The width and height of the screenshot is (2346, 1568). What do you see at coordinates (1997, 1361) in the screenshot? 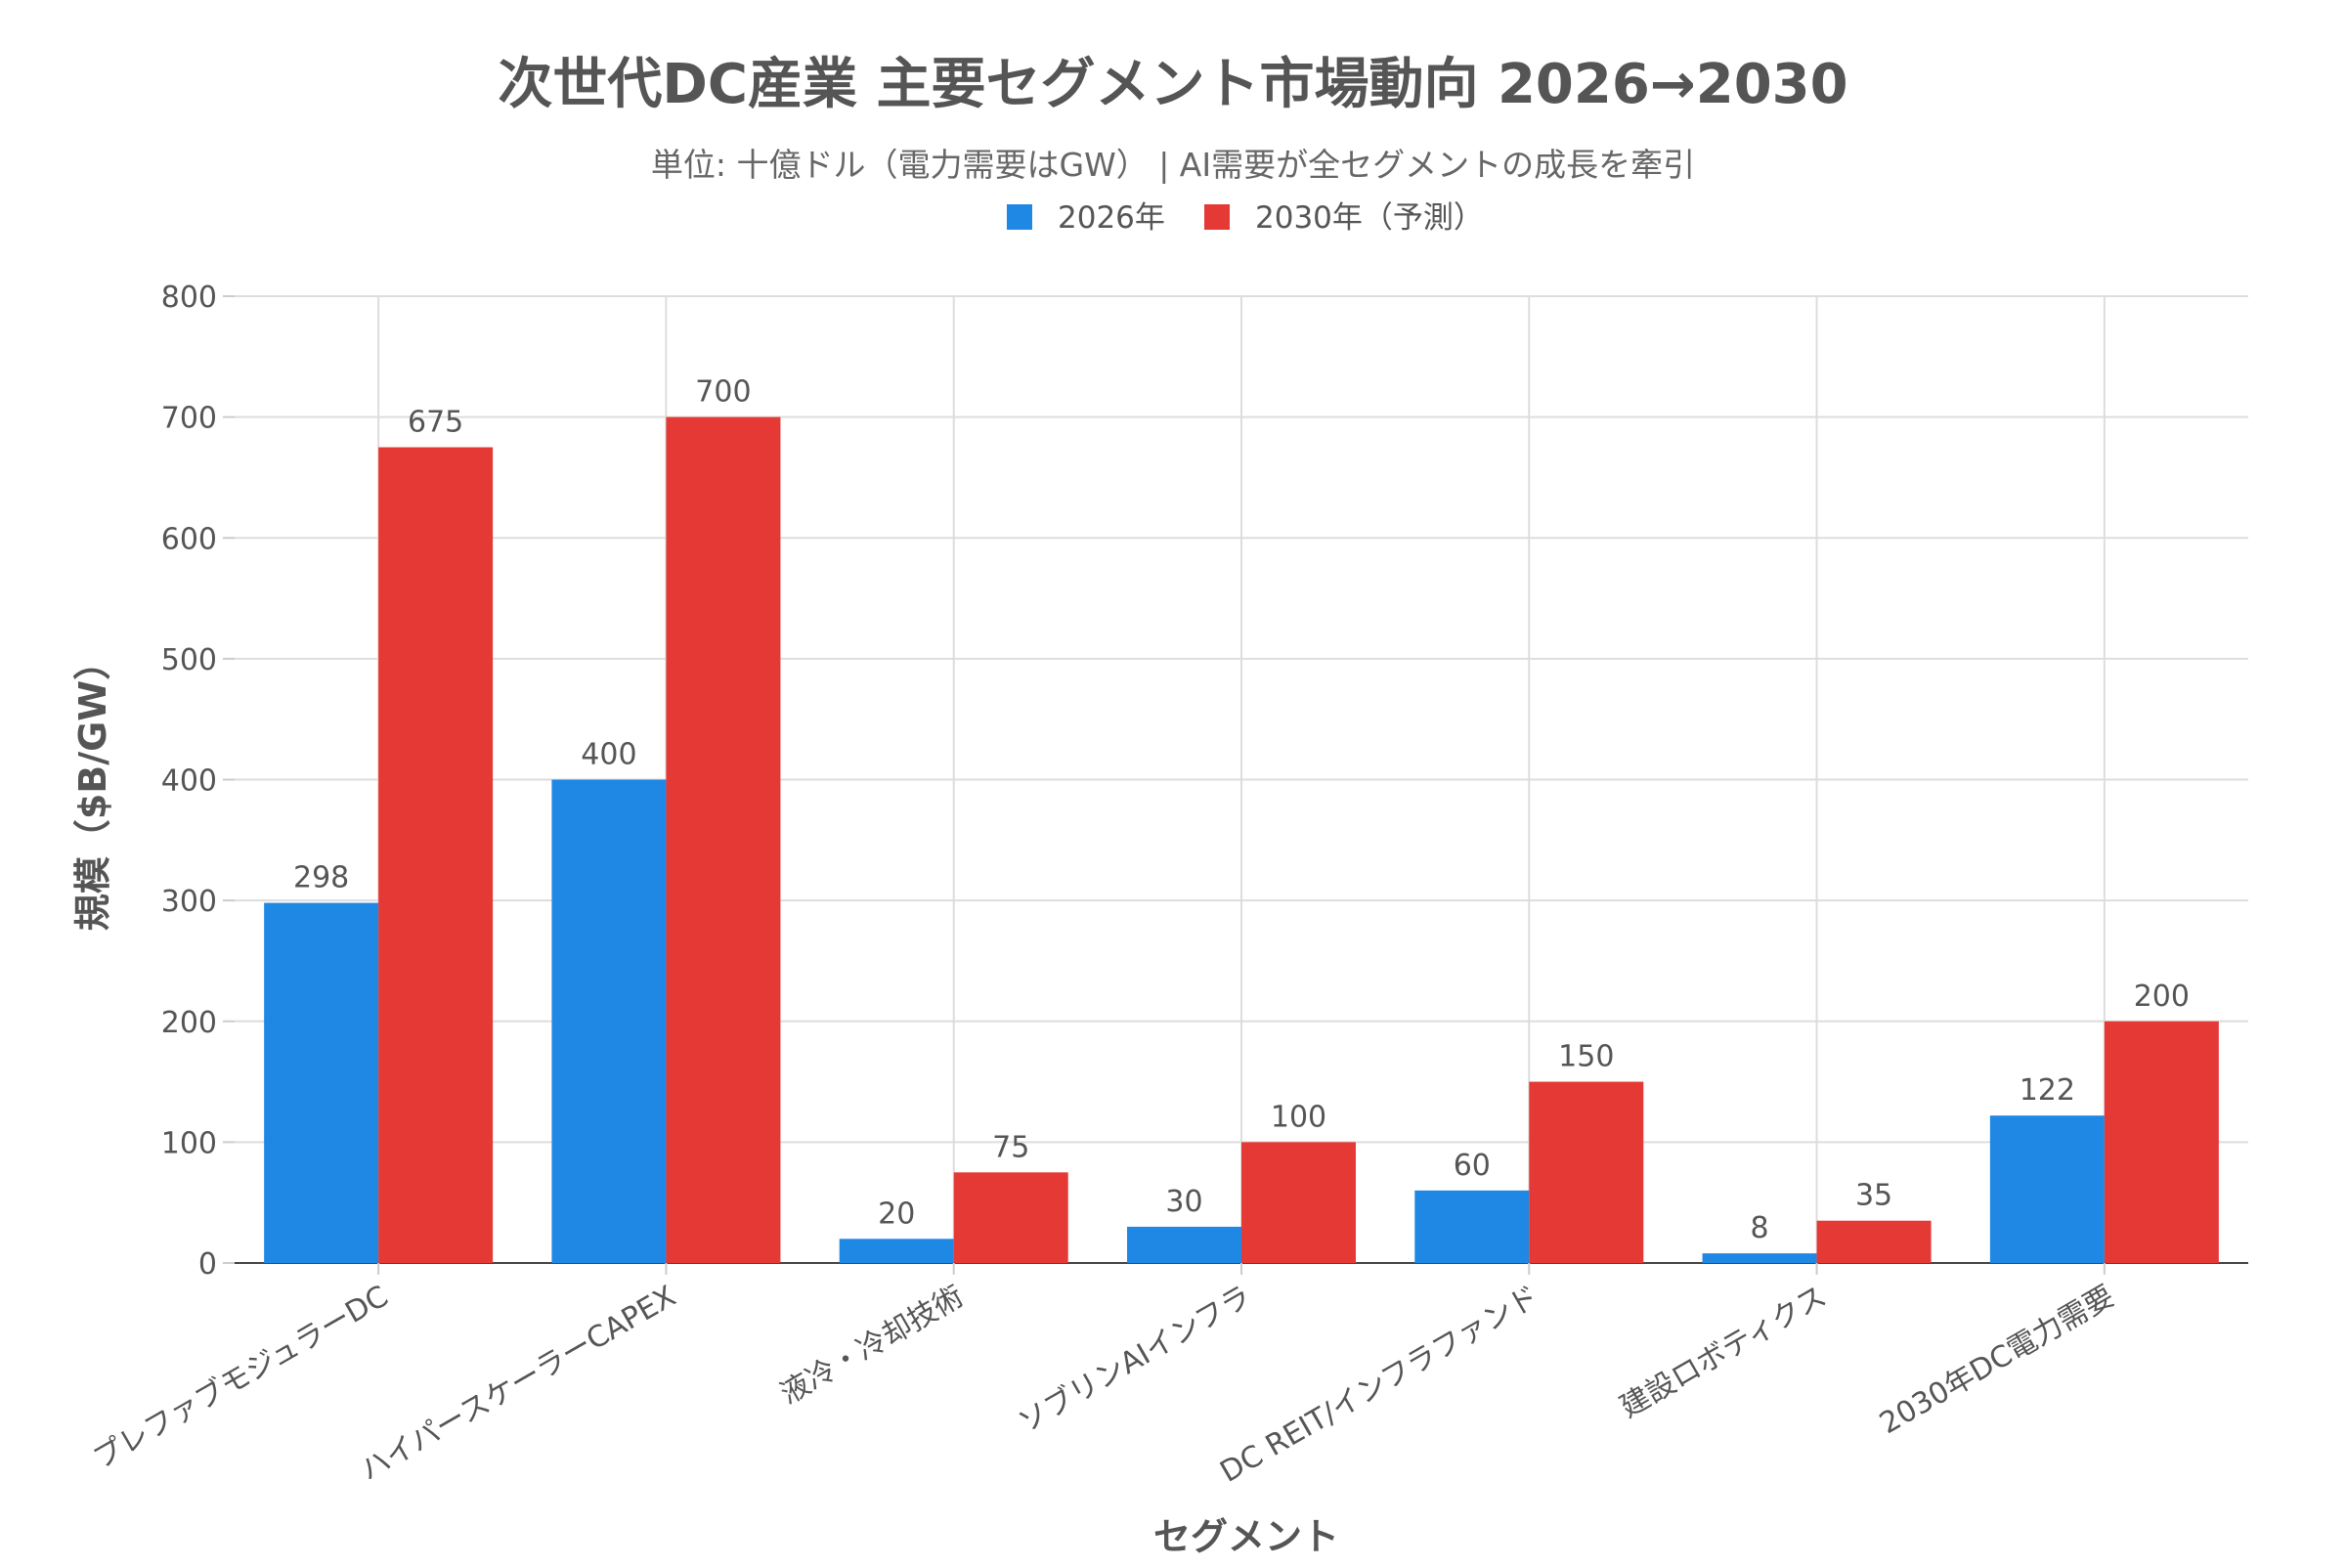
I see `x-tick-label: 2030年DC電力需要` at bounding box center [1997, 1361].